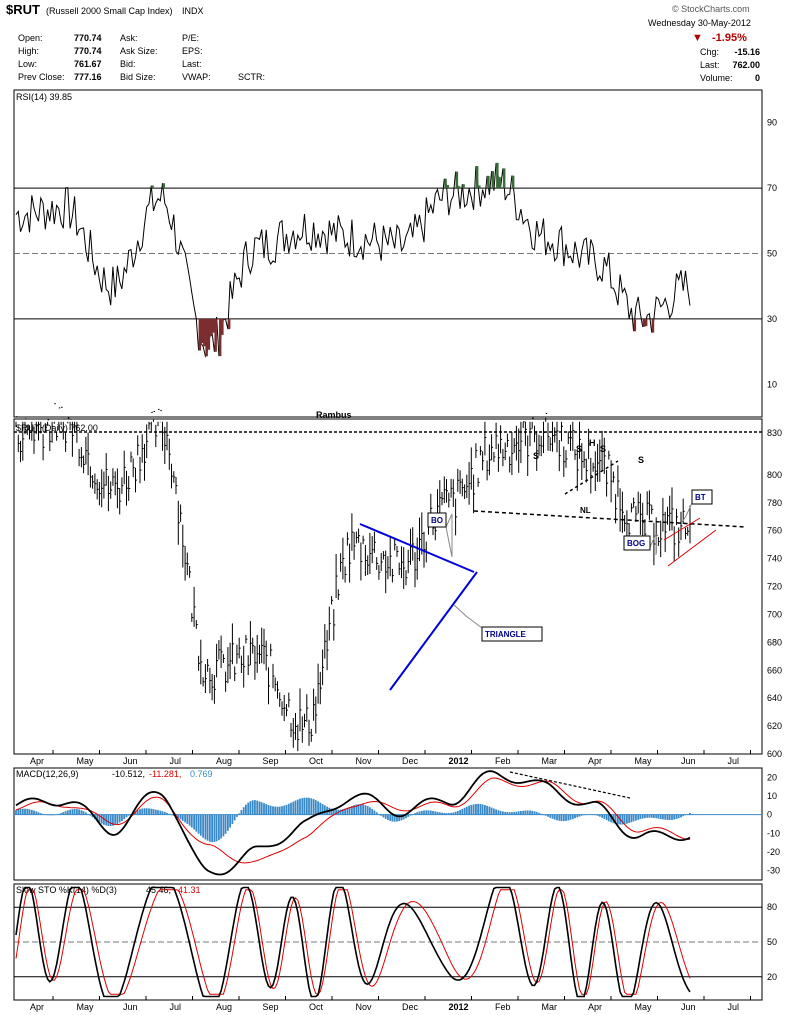 This screenshot has height=1015, width=800. What do you see at coordinates (774, 531) in the screenshot?
I see `price-tick-label: 760` at bounding box center [774, 531].